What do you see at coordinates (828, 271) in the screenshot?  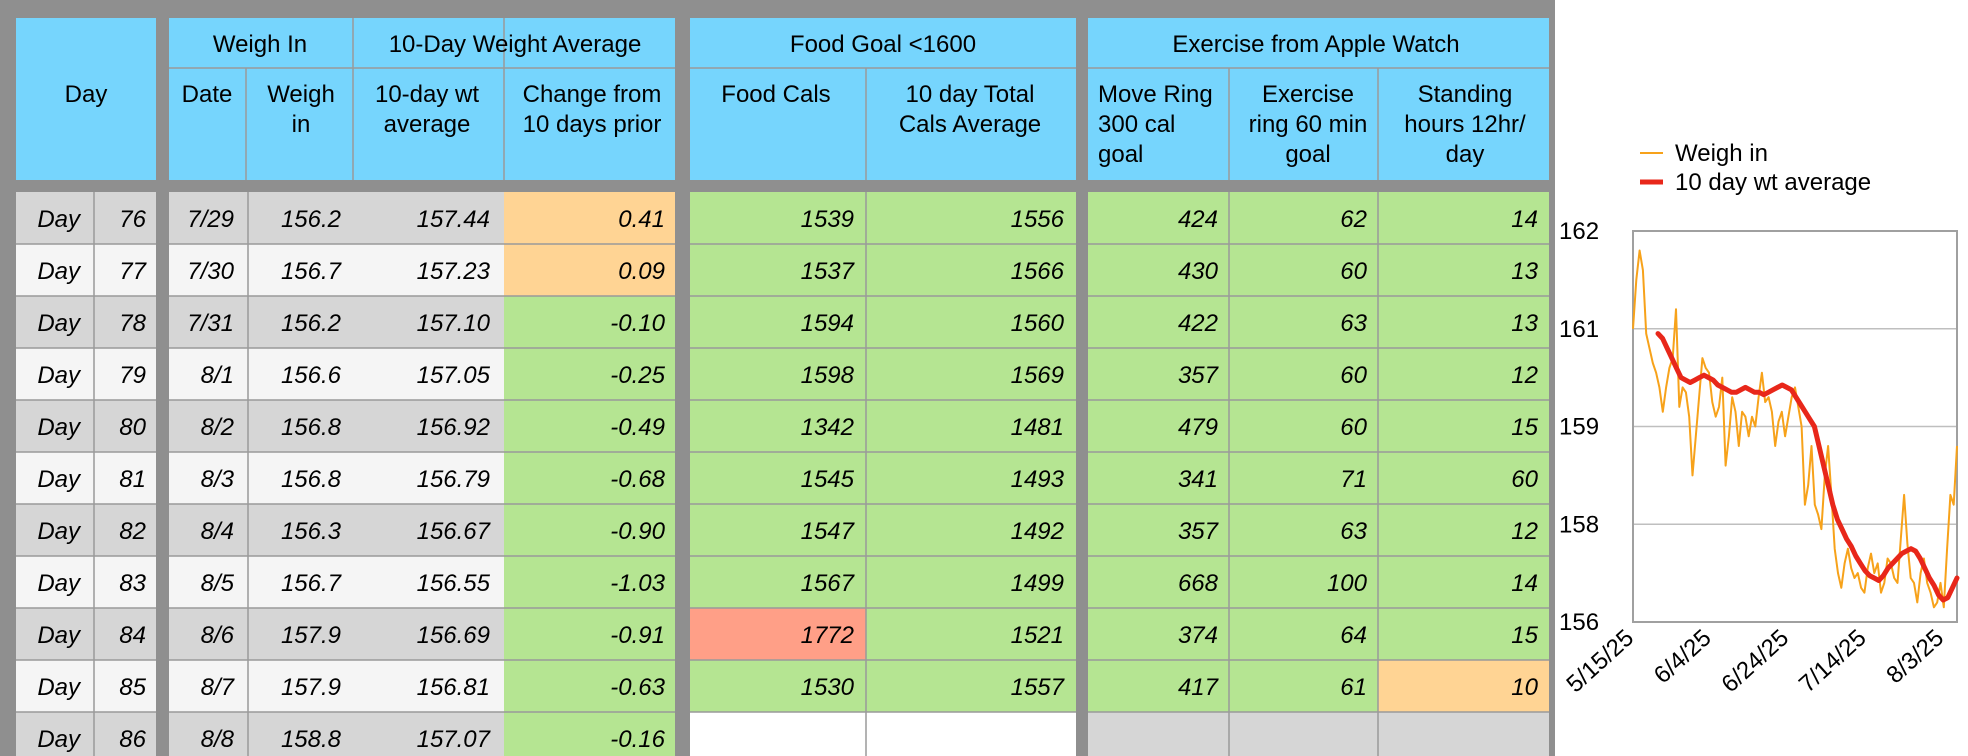 I see `cell-food: 1537` at bounding box center [828, 271].